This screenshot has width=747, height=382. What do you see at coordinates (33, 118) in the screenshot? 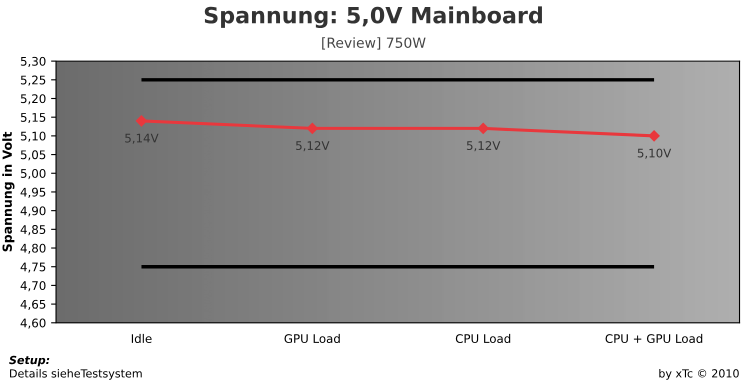
I see `y-tick-label: 5,15` at bounding box center [33, 118].